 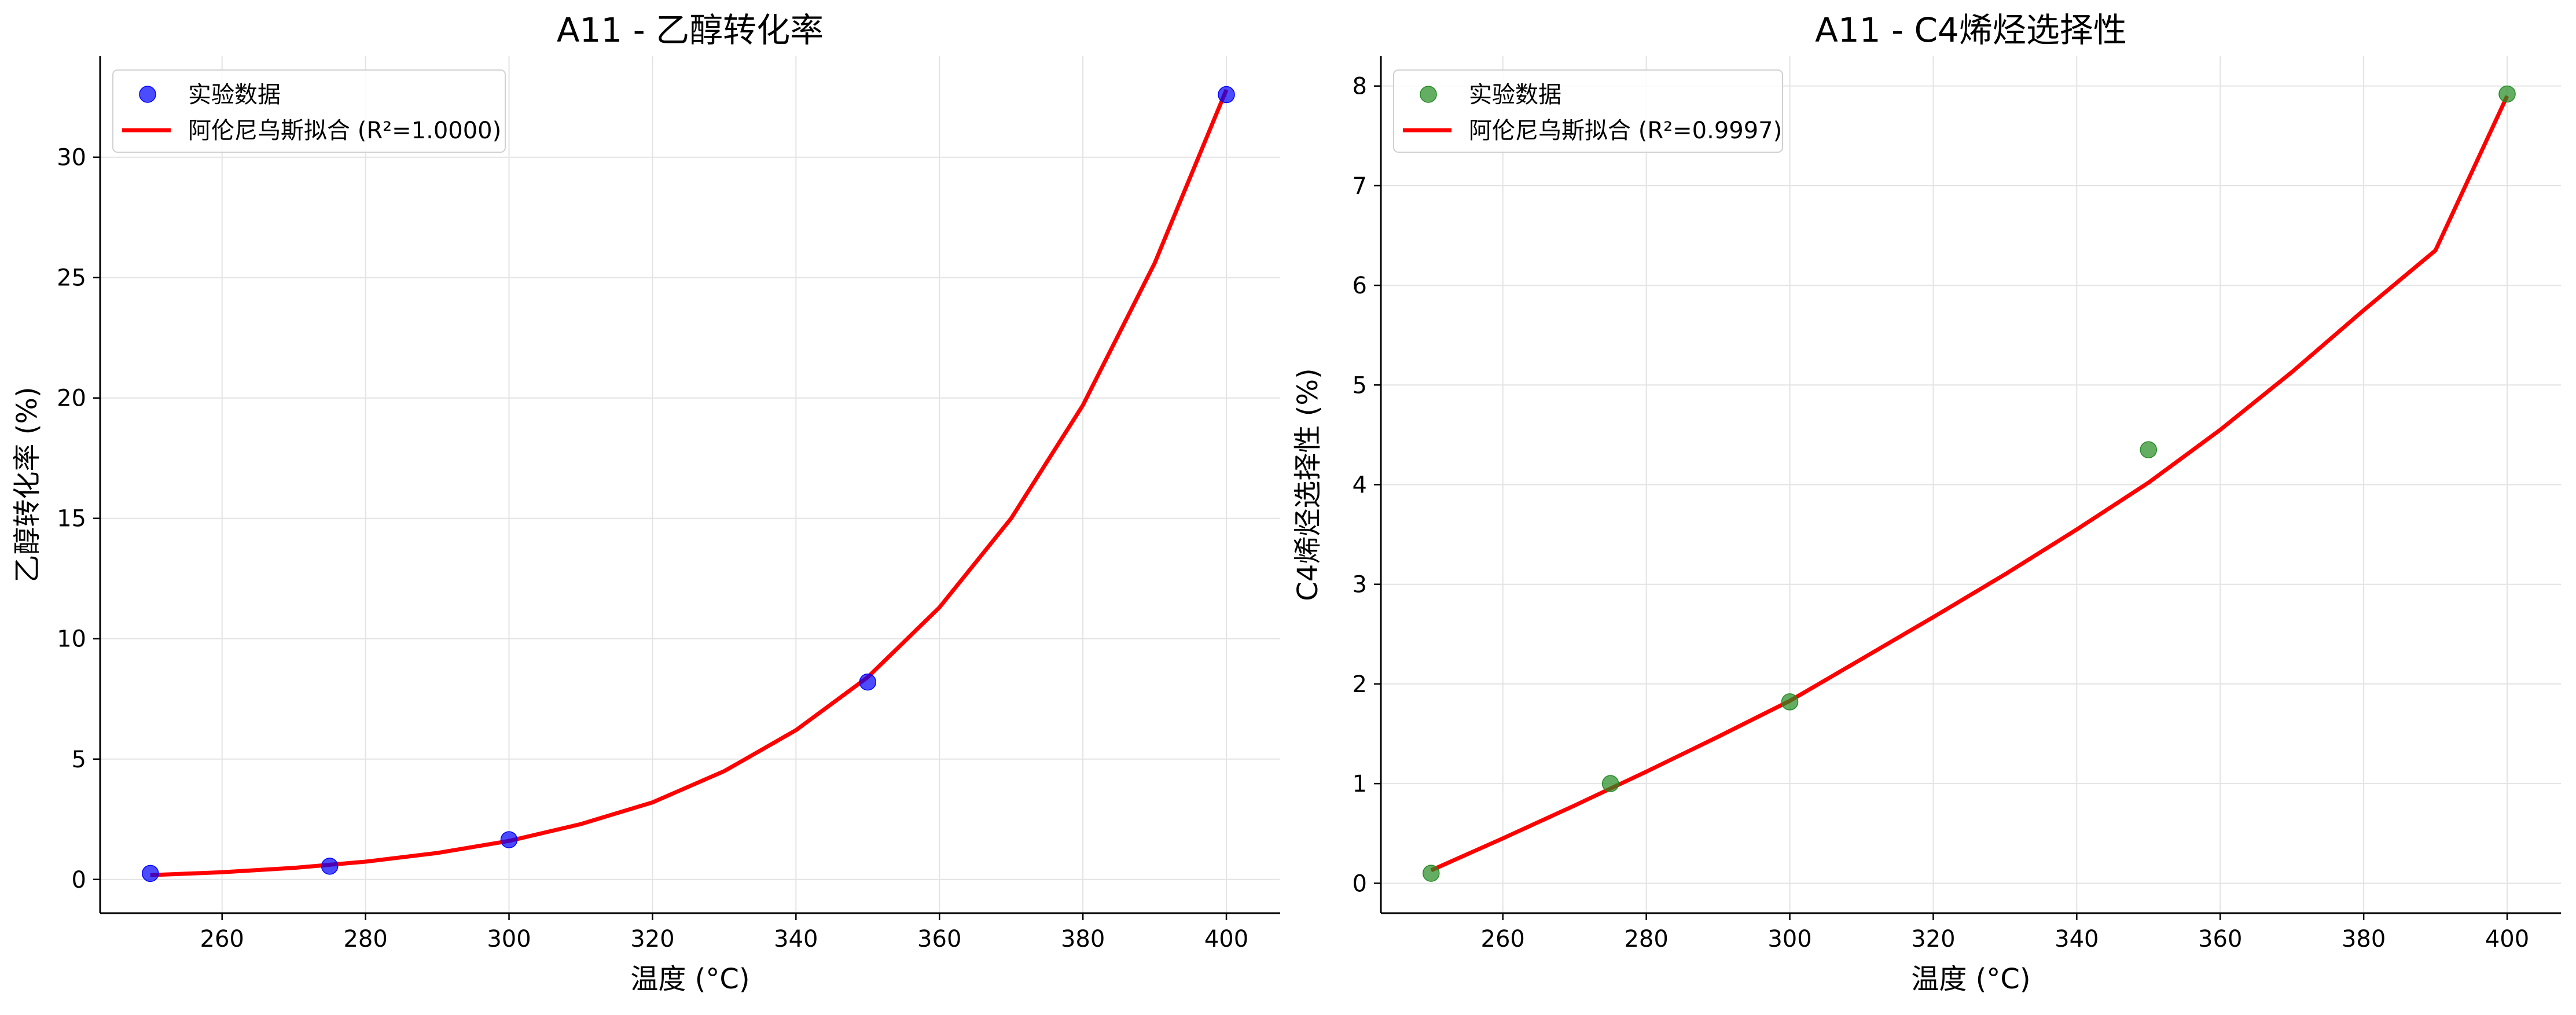 What do you see at coordinates (72, 158) in the screenshot?
I see `y-tick-label: 30` at bounding box center [72, 158].